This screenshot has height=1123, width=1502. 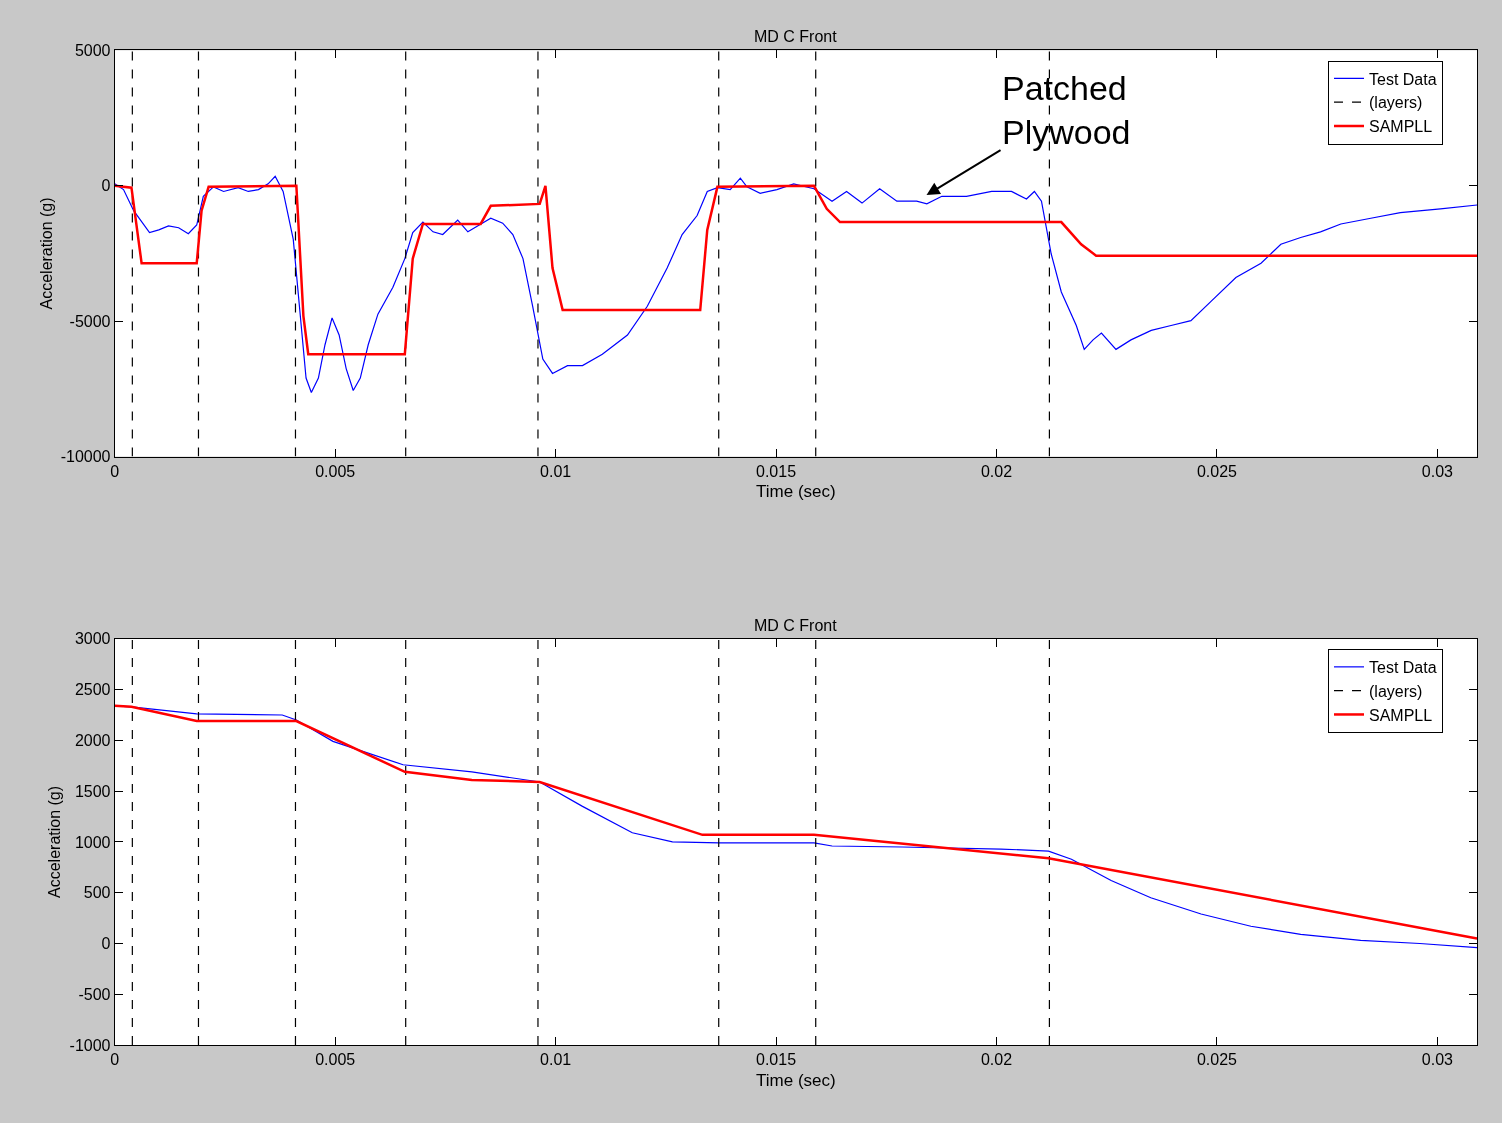 I want to click on y-tick-label: 2000, so click(x=92, y=740).